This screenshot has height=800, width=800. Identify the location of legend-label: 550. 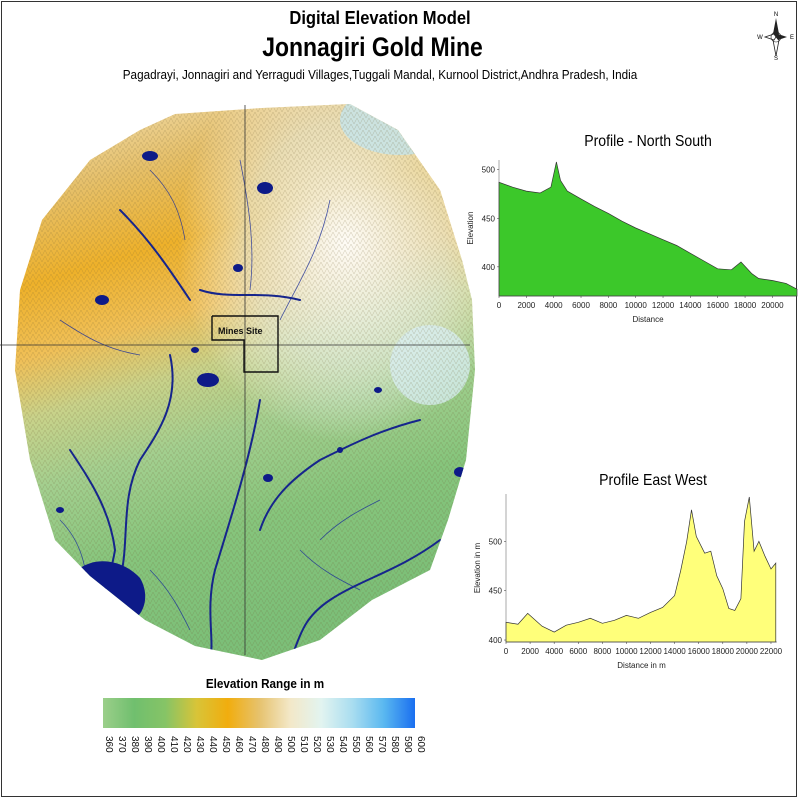
(355, 744).